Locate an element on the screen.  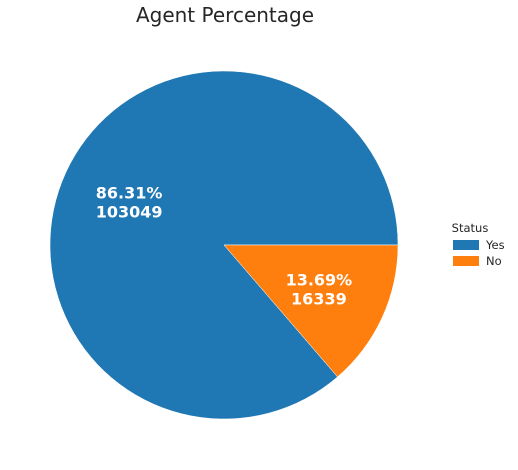
slice-label-yes: 86.31% 103049 is located at coordinates (129, 202).